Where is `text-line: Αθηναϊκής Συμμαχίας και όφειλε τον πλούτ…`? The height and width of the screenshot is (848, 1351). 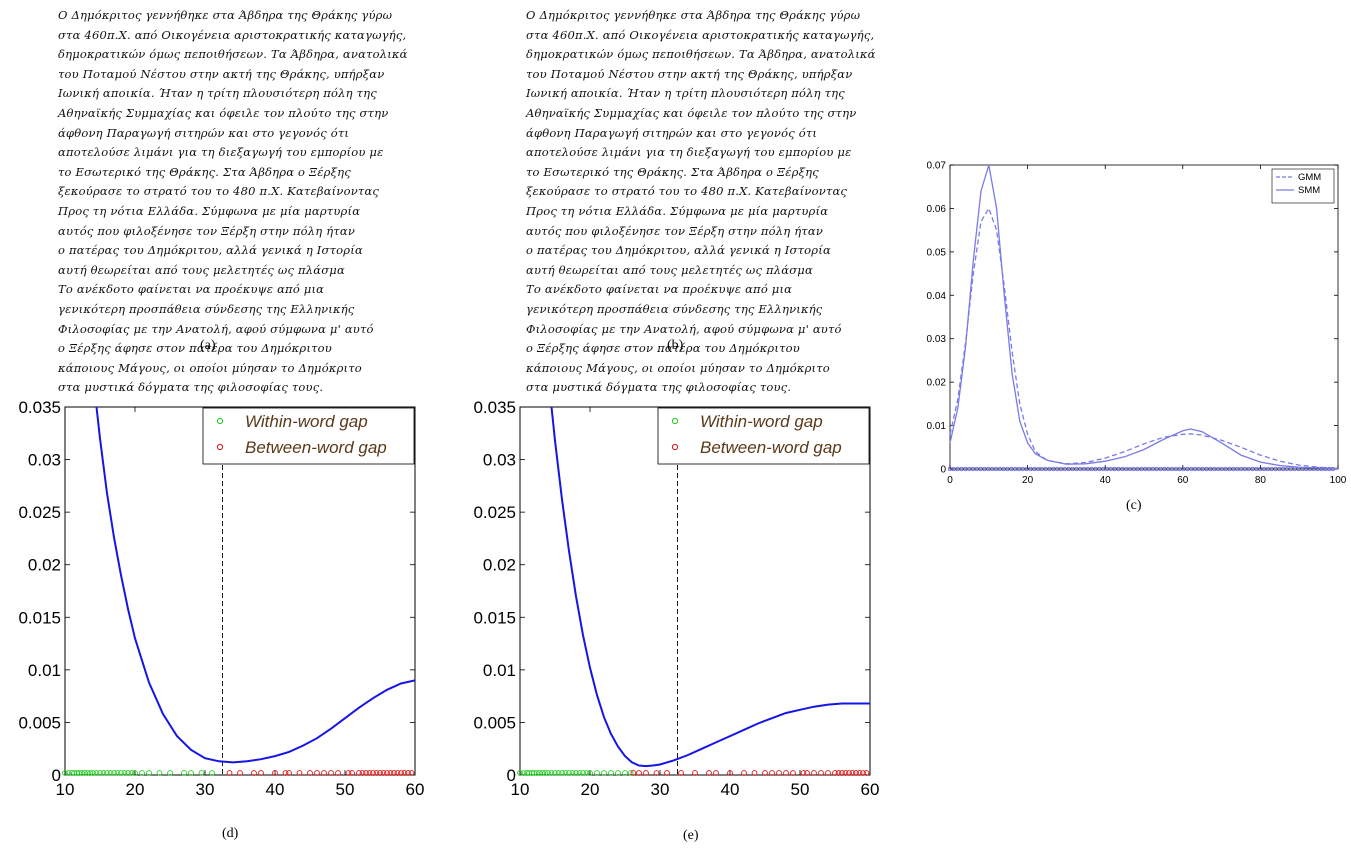 text-line: Αθηναϊκής Συμμαχίας και όφειλε τον πλούτ… is located at coordinates (691, 112).